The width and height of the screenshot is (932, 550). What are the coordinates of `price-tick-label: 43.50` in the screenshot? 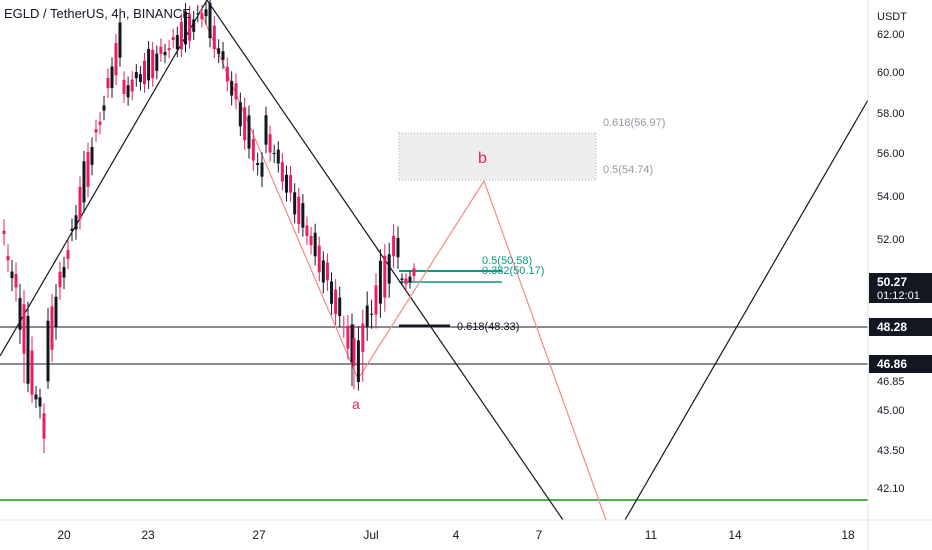 It's located at (891, 451).